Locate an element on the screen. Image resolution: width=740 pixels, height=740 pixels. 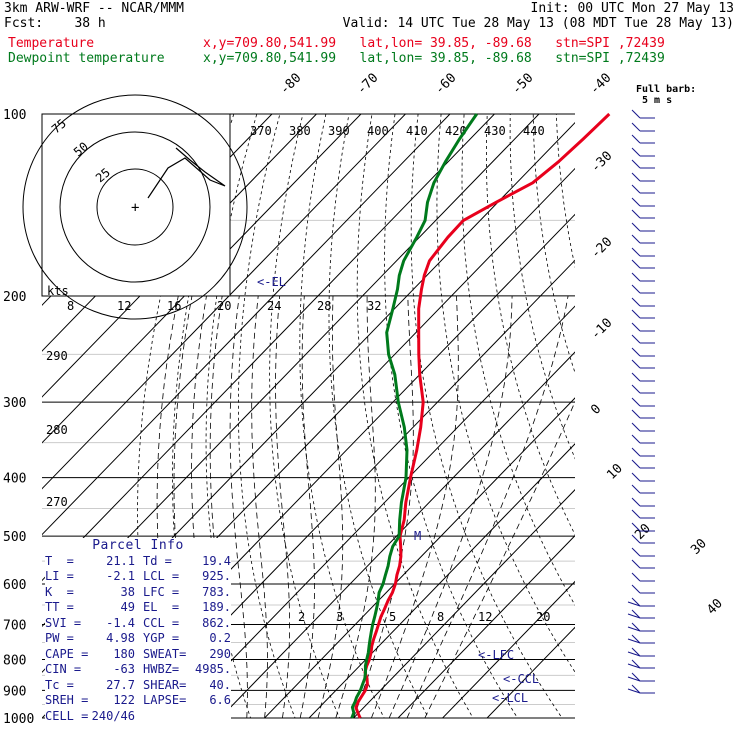
parcel-cell: 189. is located at coordinates (216, 607).